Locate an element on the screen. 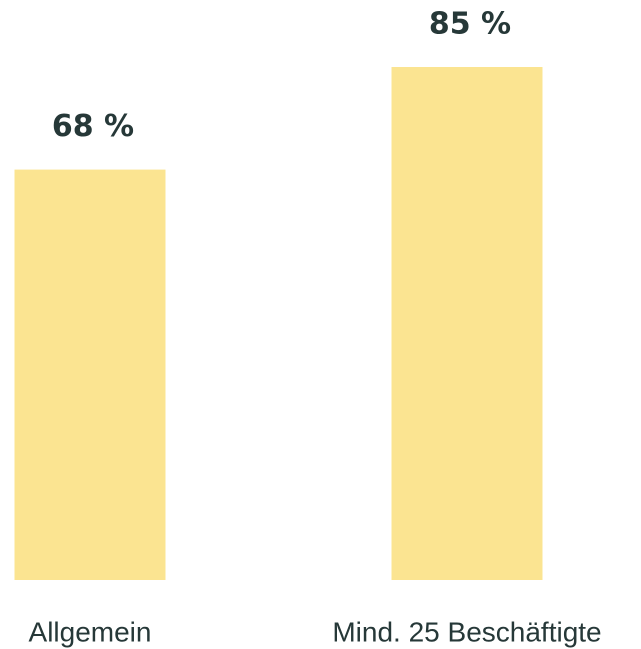  value-label: 85 % is located at coordinates (470, 24).